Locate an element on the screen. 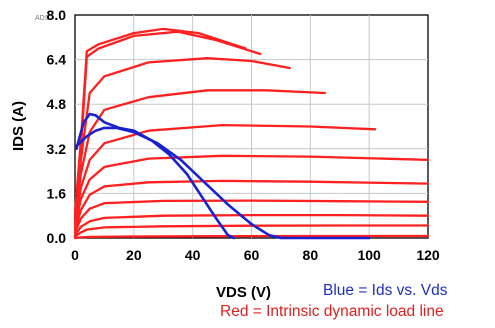 The width and height of the screenshot is (495, 328). x-tick-labels: 0 20 40 60 80 100 120 is located at coordinates (255, 255).